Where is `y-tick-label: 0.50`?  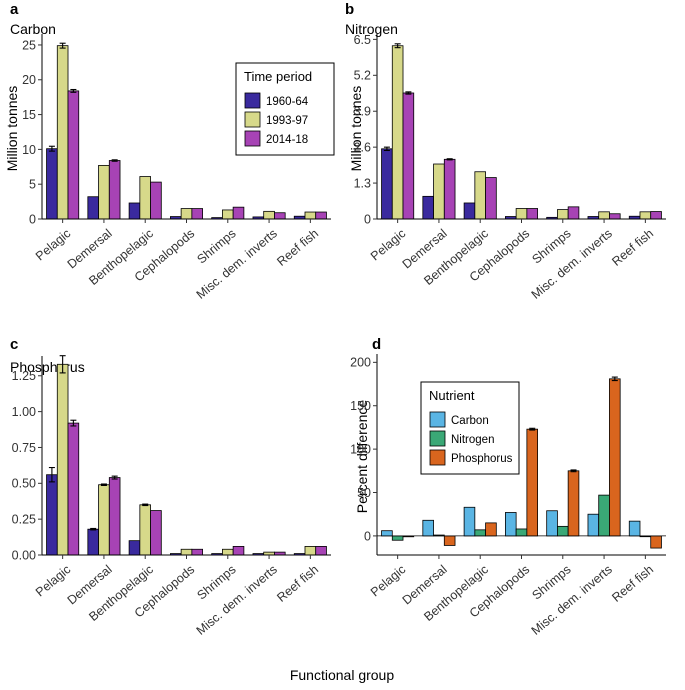
y-tick-label: 0.50 is located at coordinates (24, 484).